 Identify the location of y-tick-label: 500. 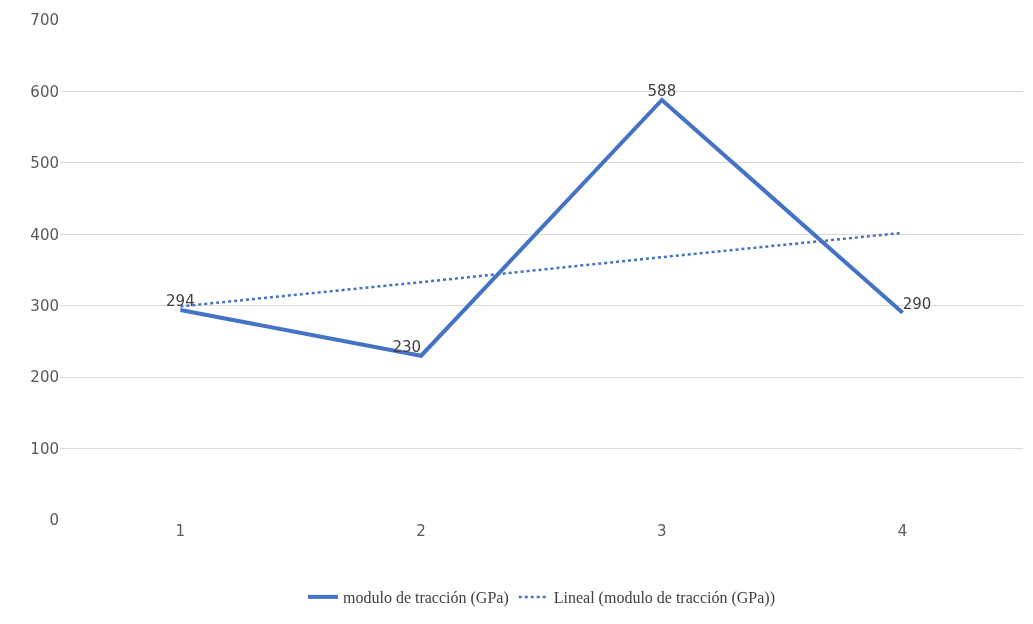
(44, 163).